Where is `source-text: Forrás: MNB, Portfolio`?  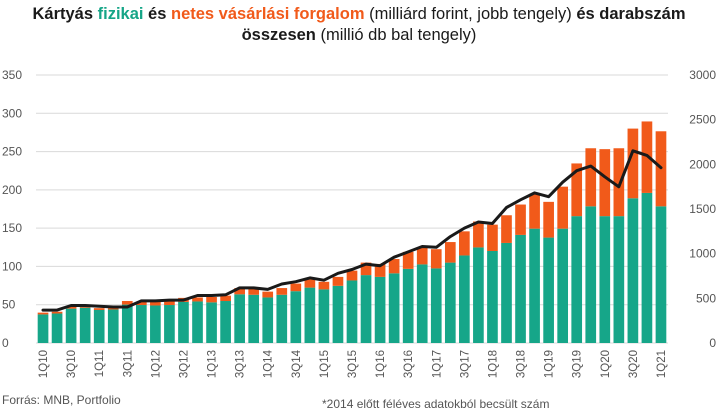
source-text: Forrás: MNB, Portfolio is located at coordinates (61, 400).